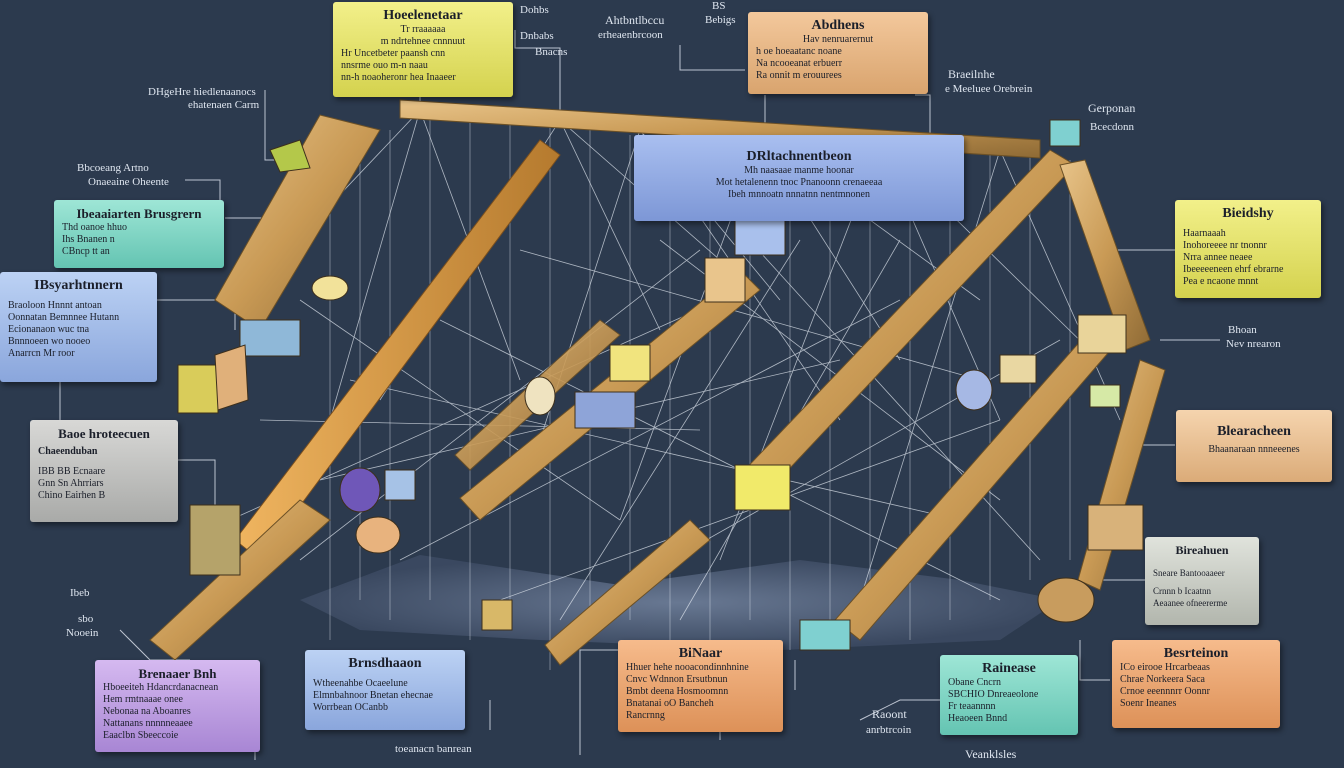 This screenshot has width=1344, height=768. Describe the element at coordinates (72, 471) in the screenshot. I see `card-line: IBB BB Ecnaare` at that location.